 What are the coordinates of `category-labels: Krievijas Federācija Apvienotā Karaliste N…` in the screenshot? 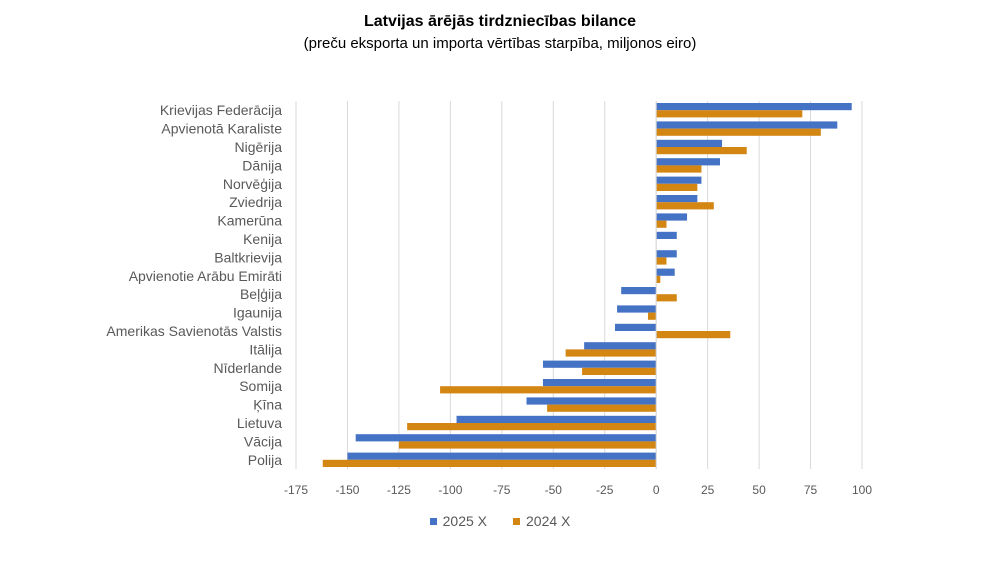 It's located at (194, 285).